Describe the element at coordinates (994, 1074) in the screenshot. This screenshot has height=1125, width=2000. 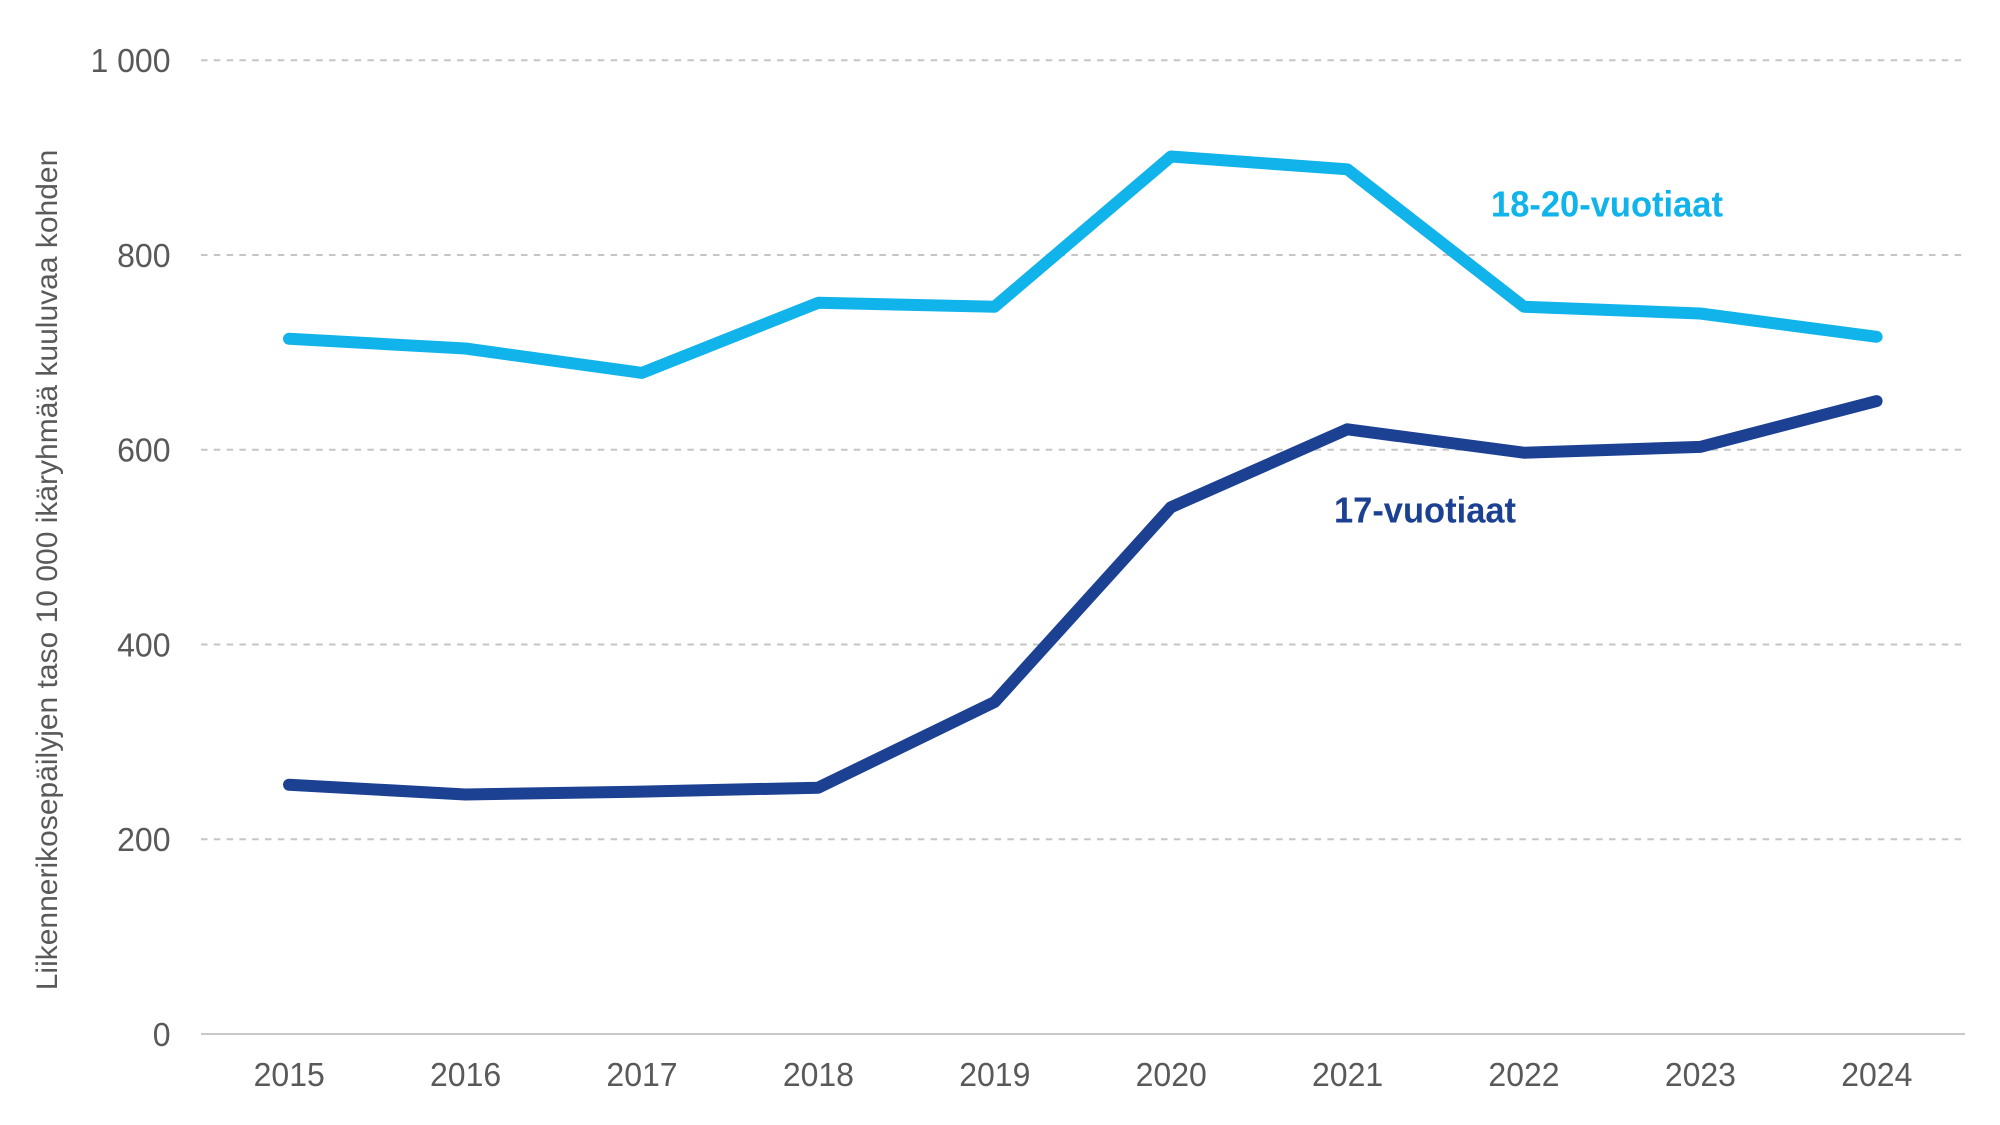
I see `svg-text: 2019` at that location.